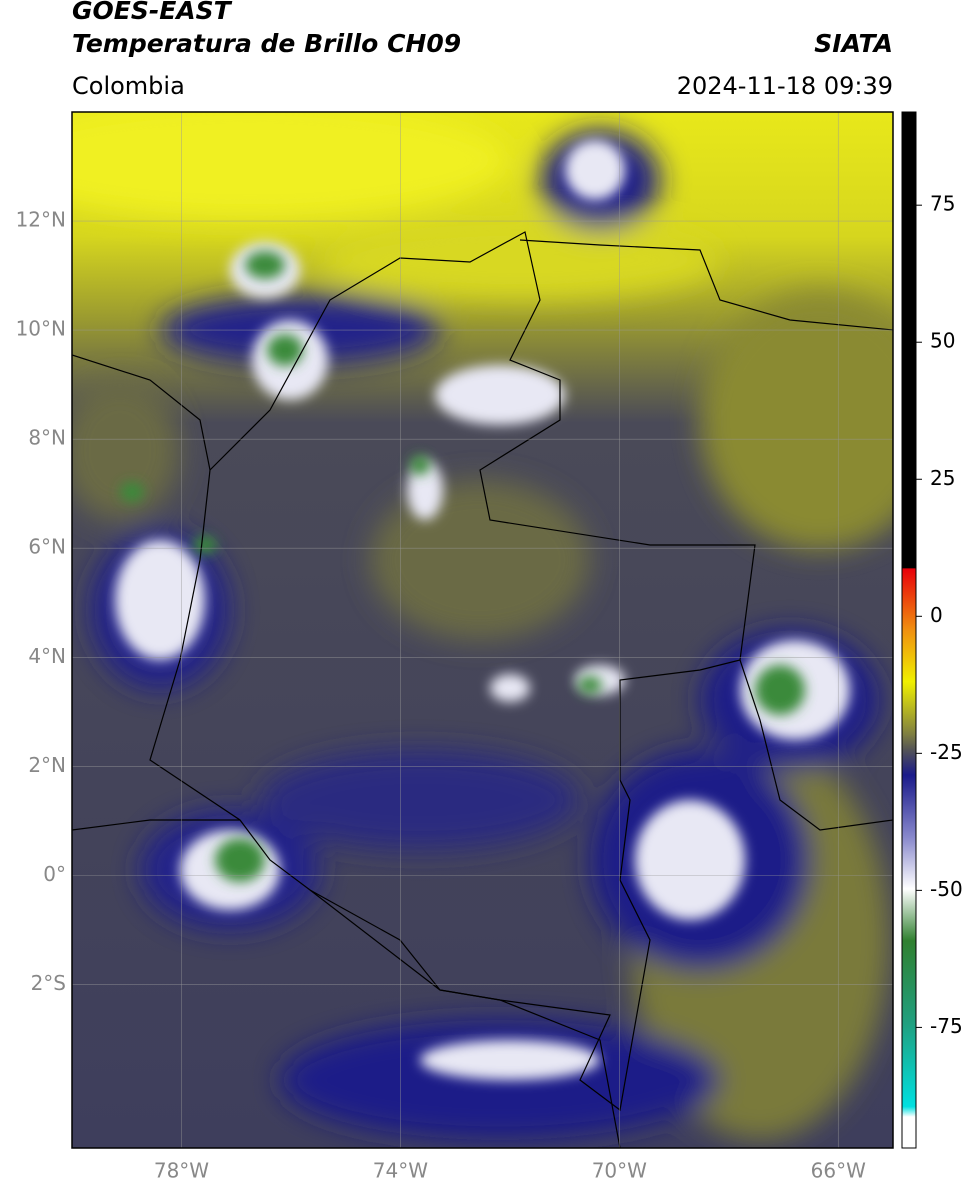 The width and height of the screenshot is (966, 1194). Describe the element at coordinates (942, 204) in the screenshot. I see `colorbar-tick-label: 75` at that location.